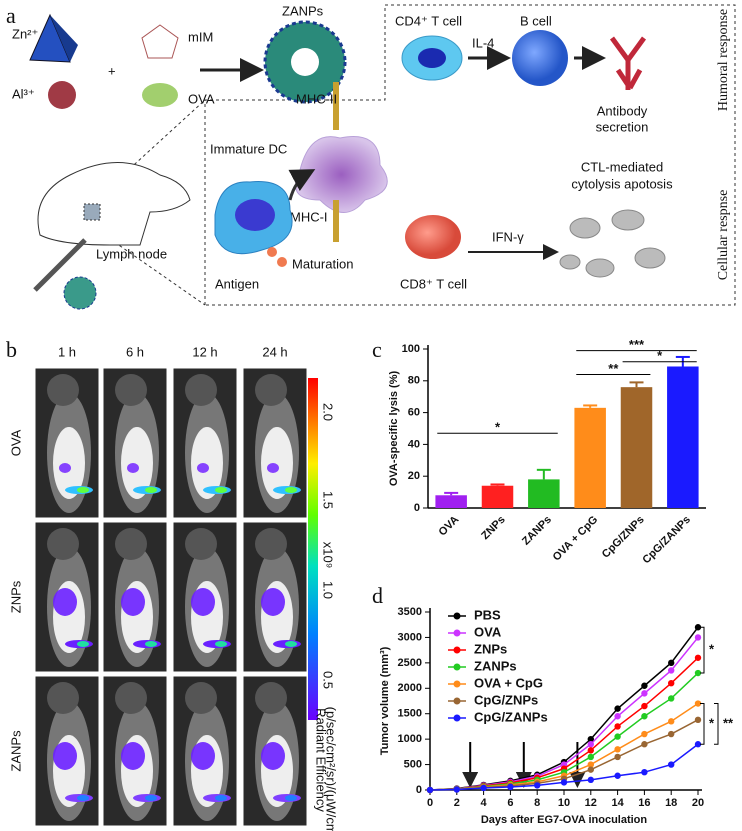  I want to click on y-tick-label: 3500, so click(410, 612).